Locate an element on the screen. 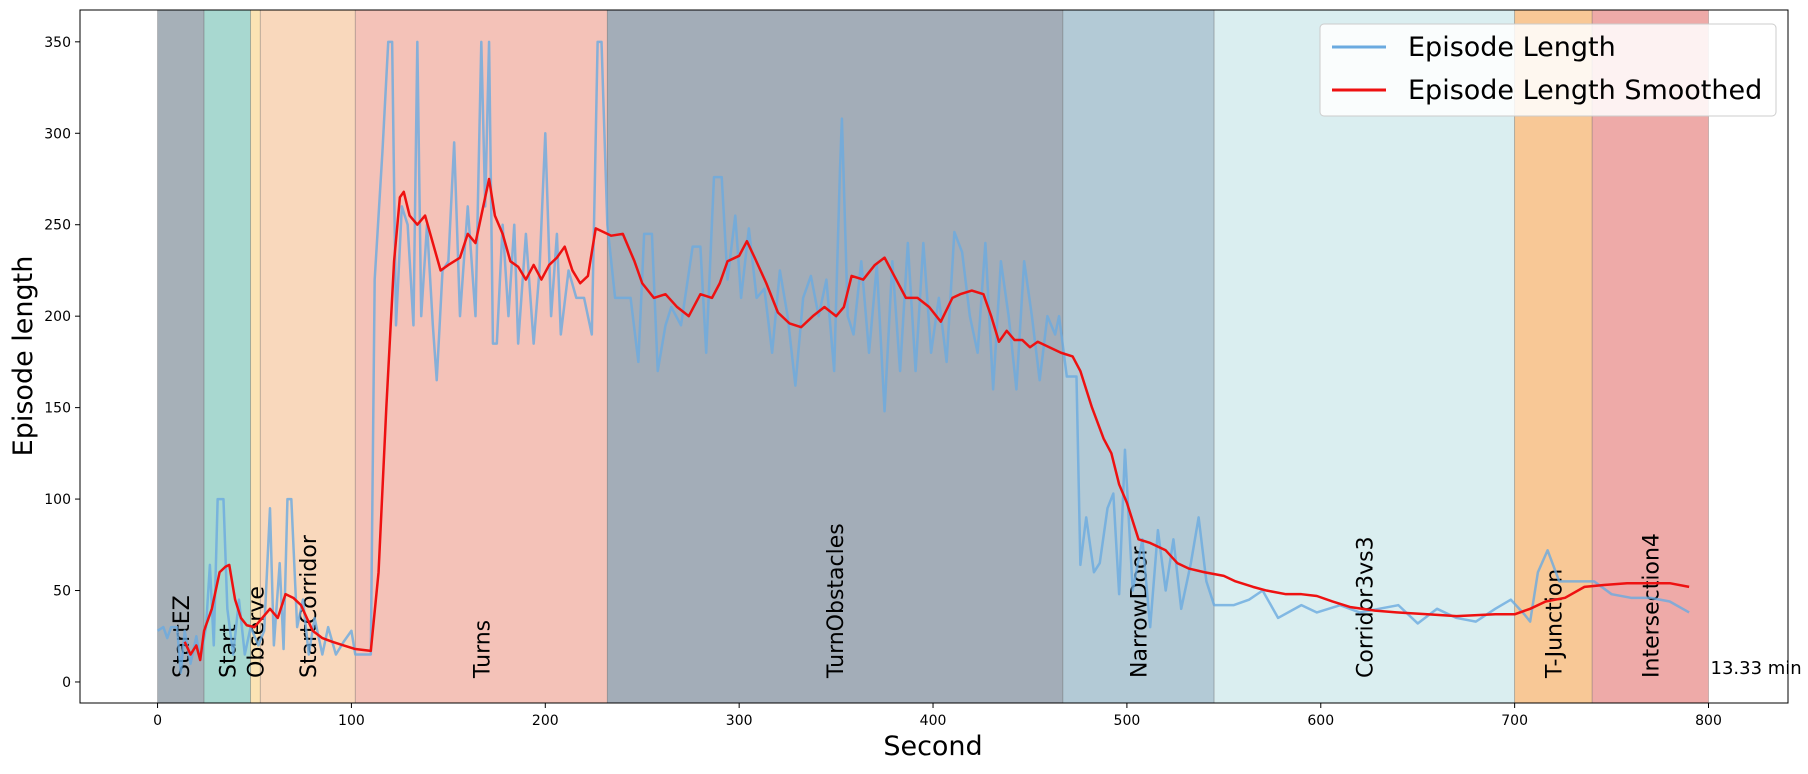  y-tick-label: 50 is located at coordinates (62, 592).